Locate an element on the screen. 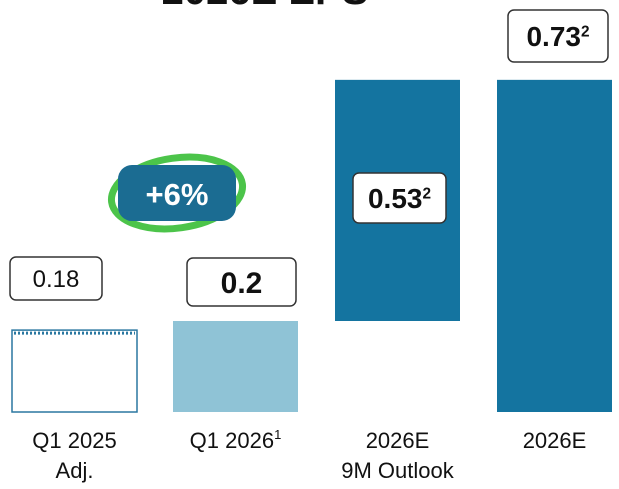  annotation: +6% is located at coordinates (177, 194).